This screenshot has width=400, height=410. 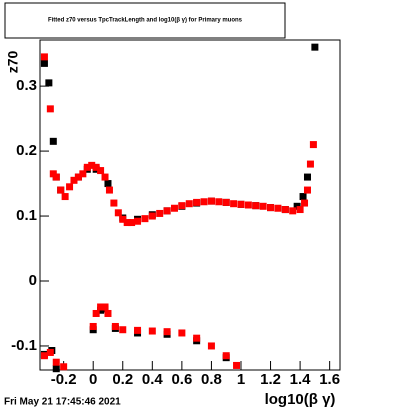 I want to click on x-tick-label: 1.2, so click(x=270, y=379).